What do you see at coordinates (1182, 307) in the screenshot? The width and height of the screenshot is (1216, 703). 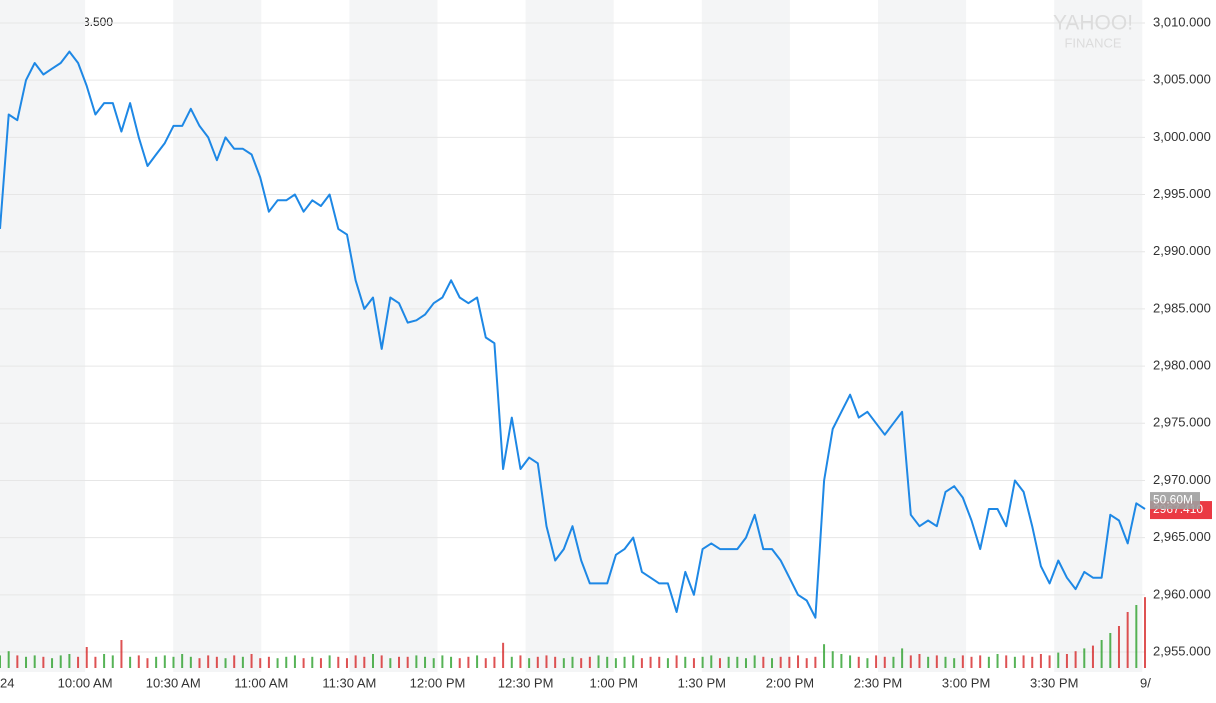 I see `y-tick-label: 2,985.000` at bounding box center [1182, 307].